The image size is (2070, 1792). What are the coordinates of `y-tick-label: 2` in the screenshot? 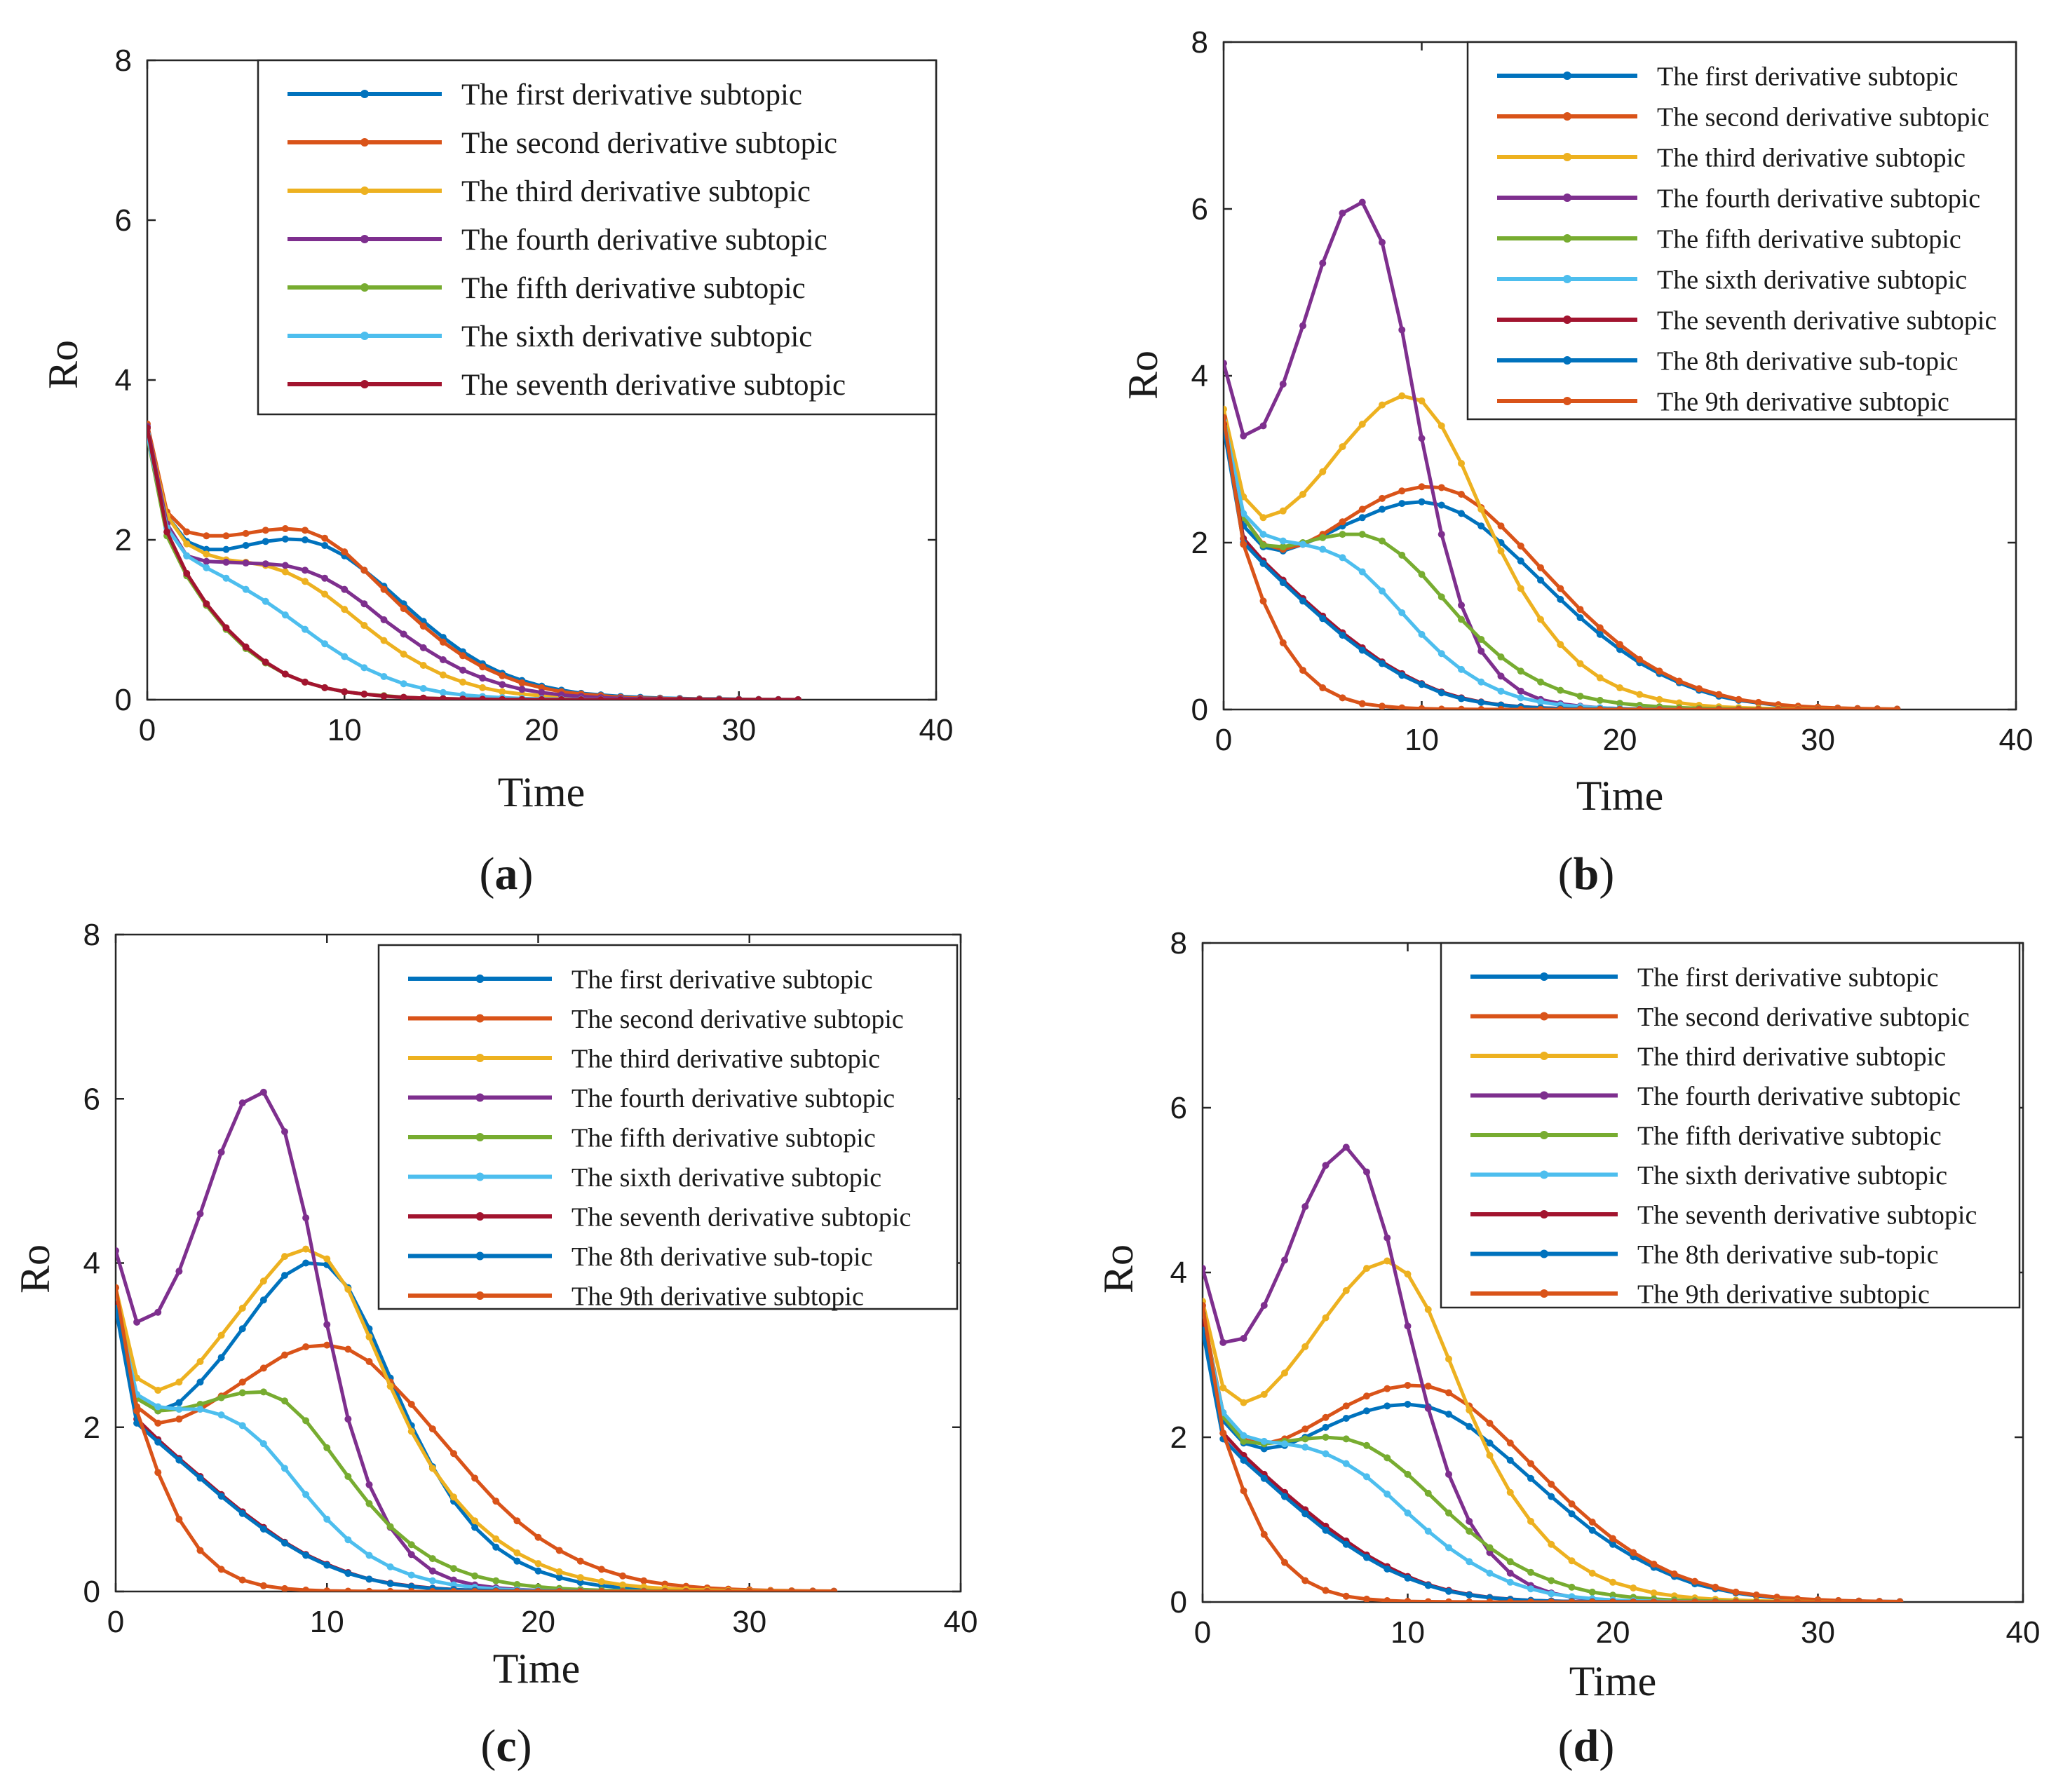 It's located at (91, 1428).